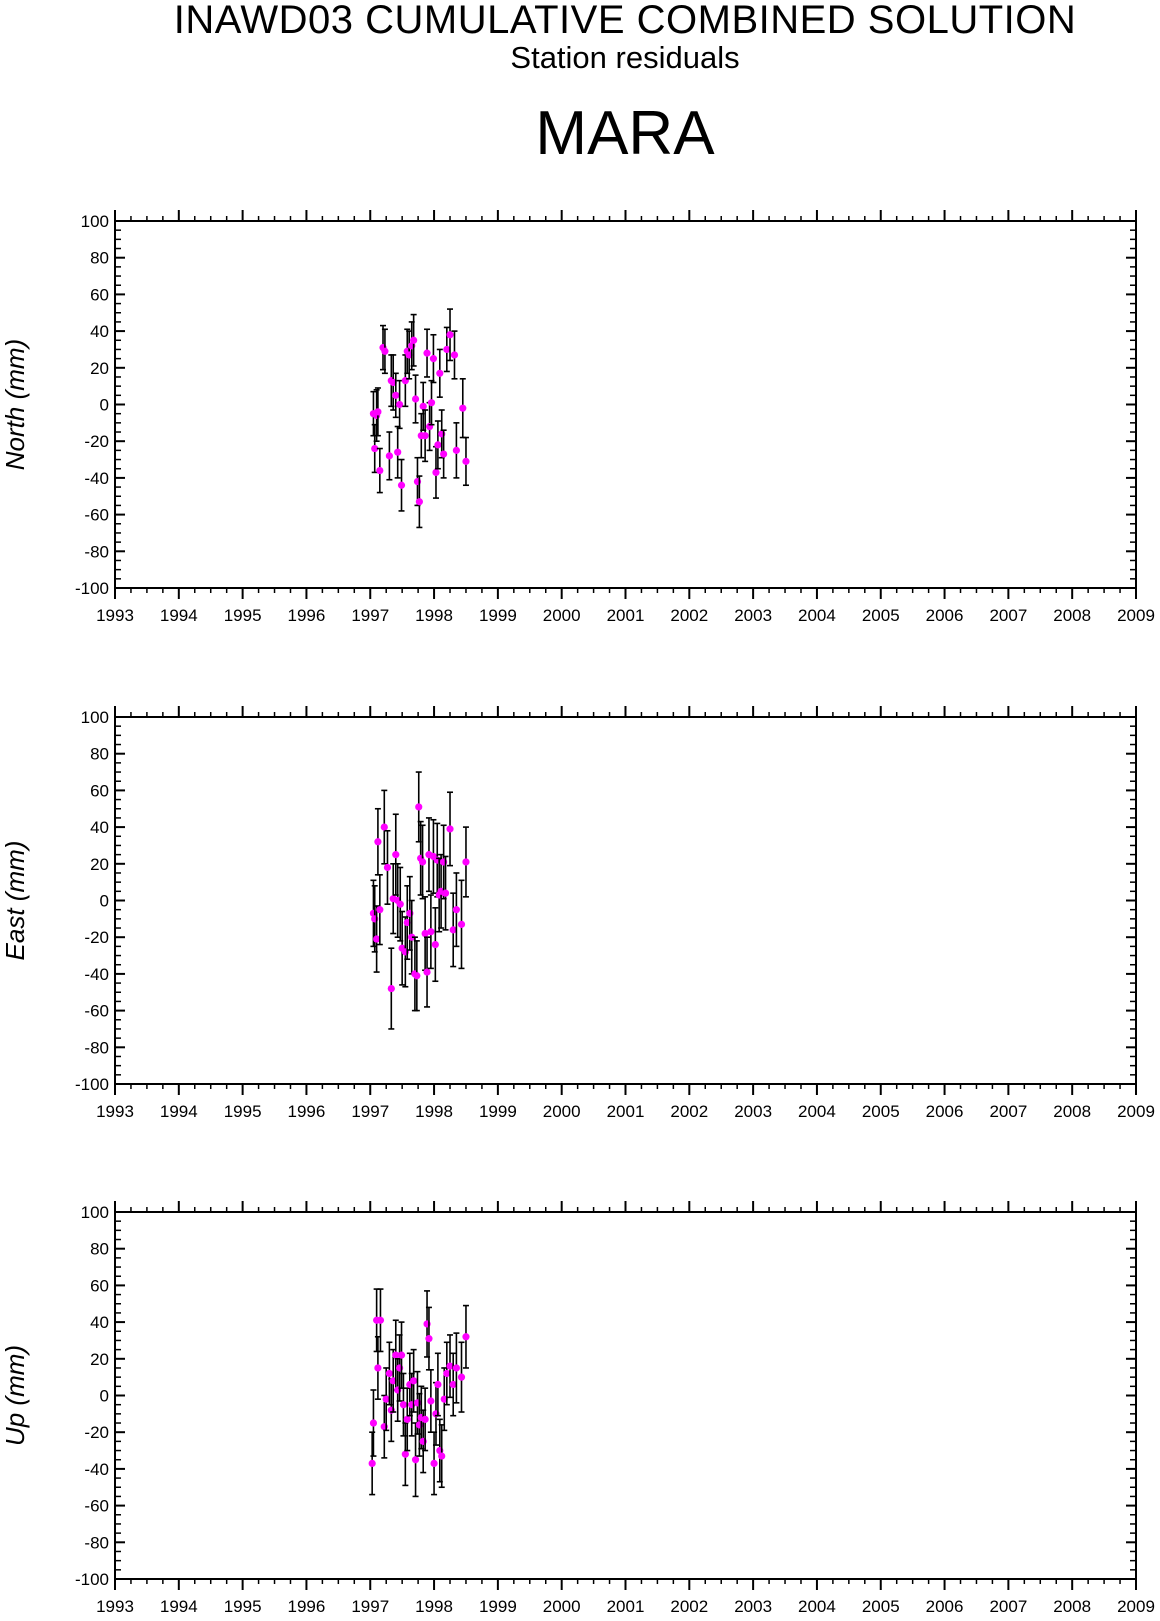 Image resolution: width=1160 pixels, height=1621 pixels. What do you see at coordinates (689, 1606) in the screenshot?
I see `x-tick-label: 2002` at bounding box center [689, 1606].